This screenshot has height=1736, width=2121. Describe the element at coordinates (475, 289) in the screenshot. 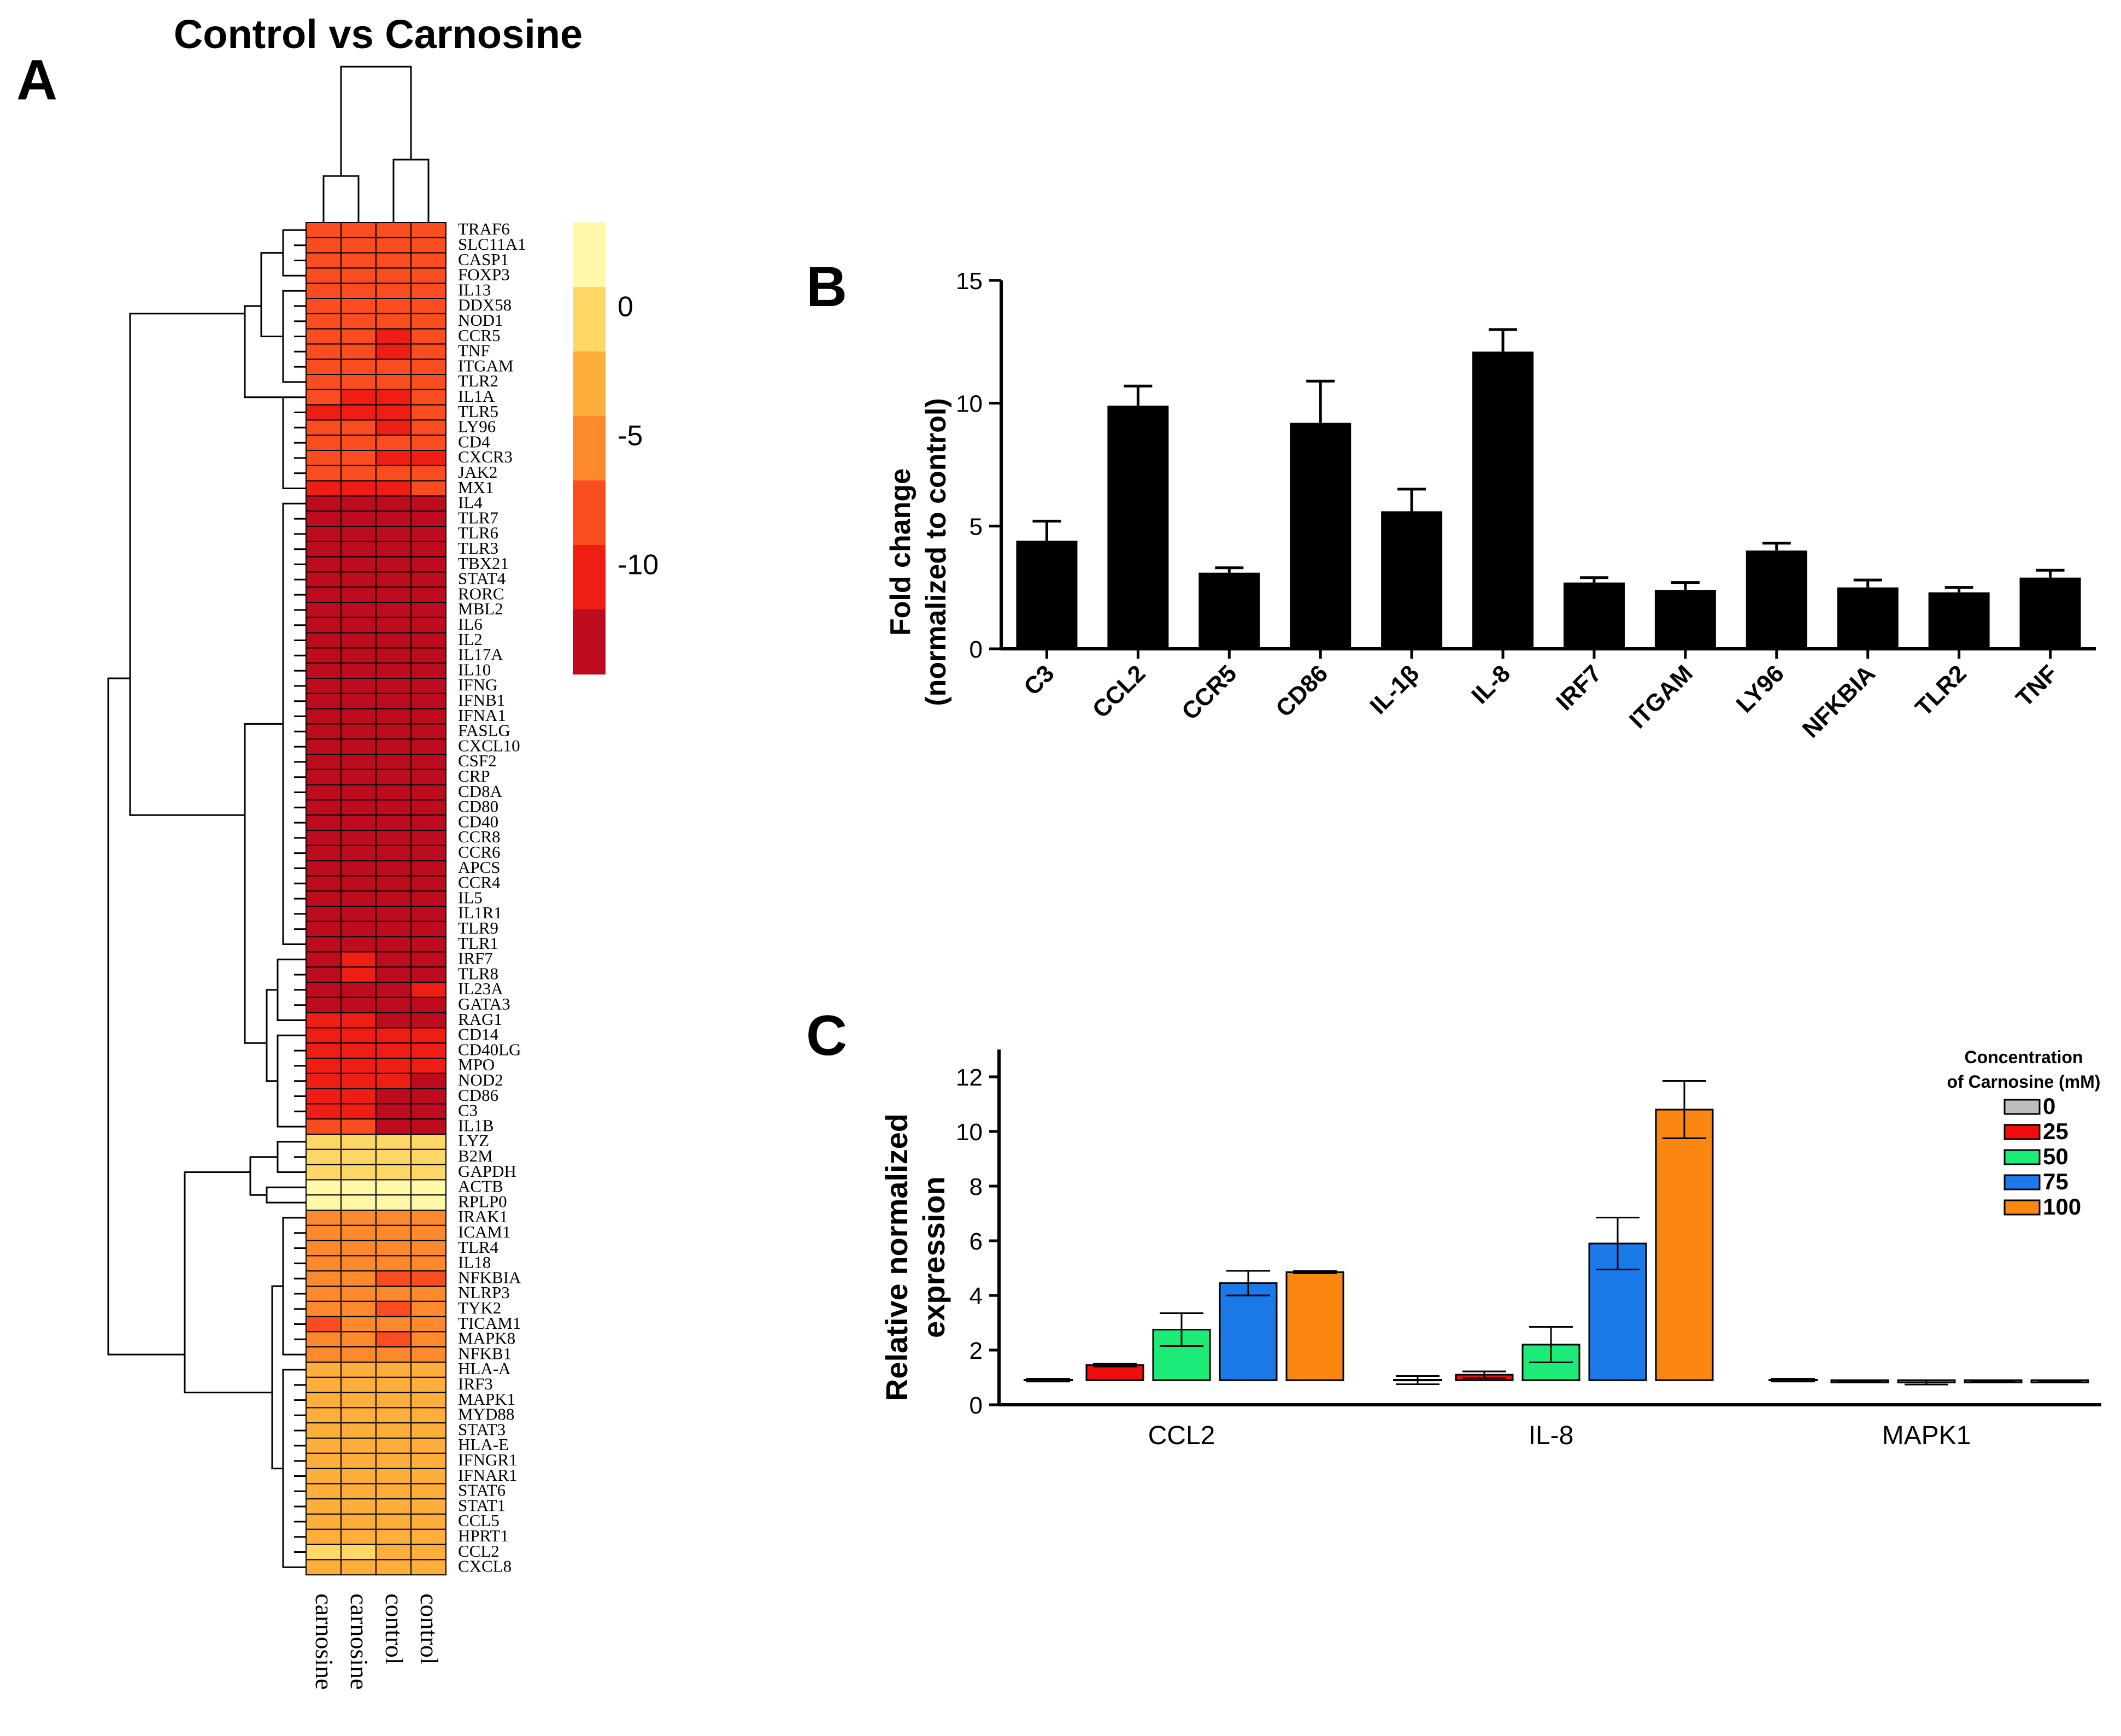

I see `heatmap-row-label: IL13` at that location.